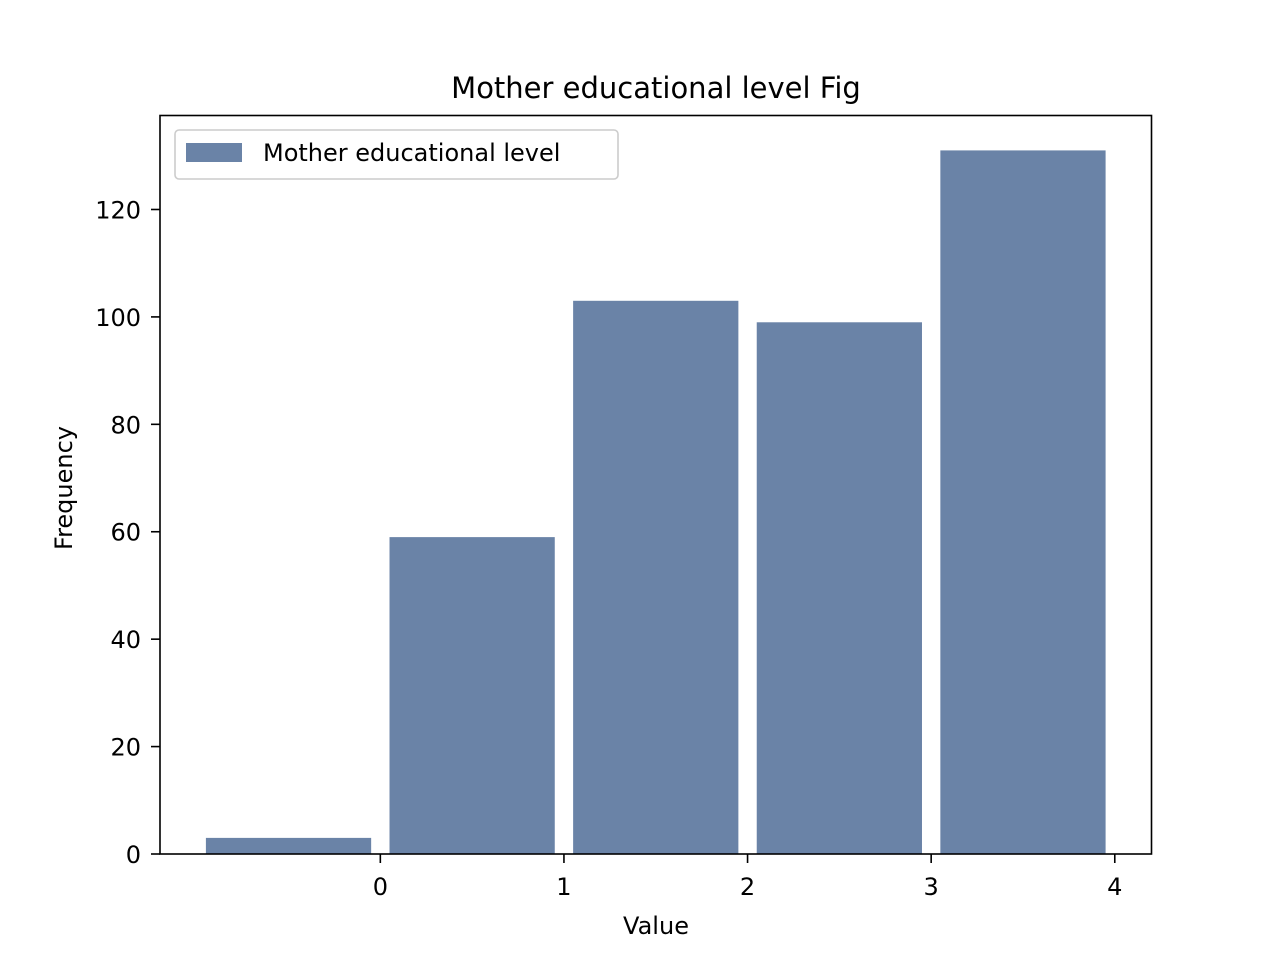 This screenshot has width=1280, height=960. I want to click on y-ticks-group: 0 20 40 60 80 100 120, so click(127, 532).